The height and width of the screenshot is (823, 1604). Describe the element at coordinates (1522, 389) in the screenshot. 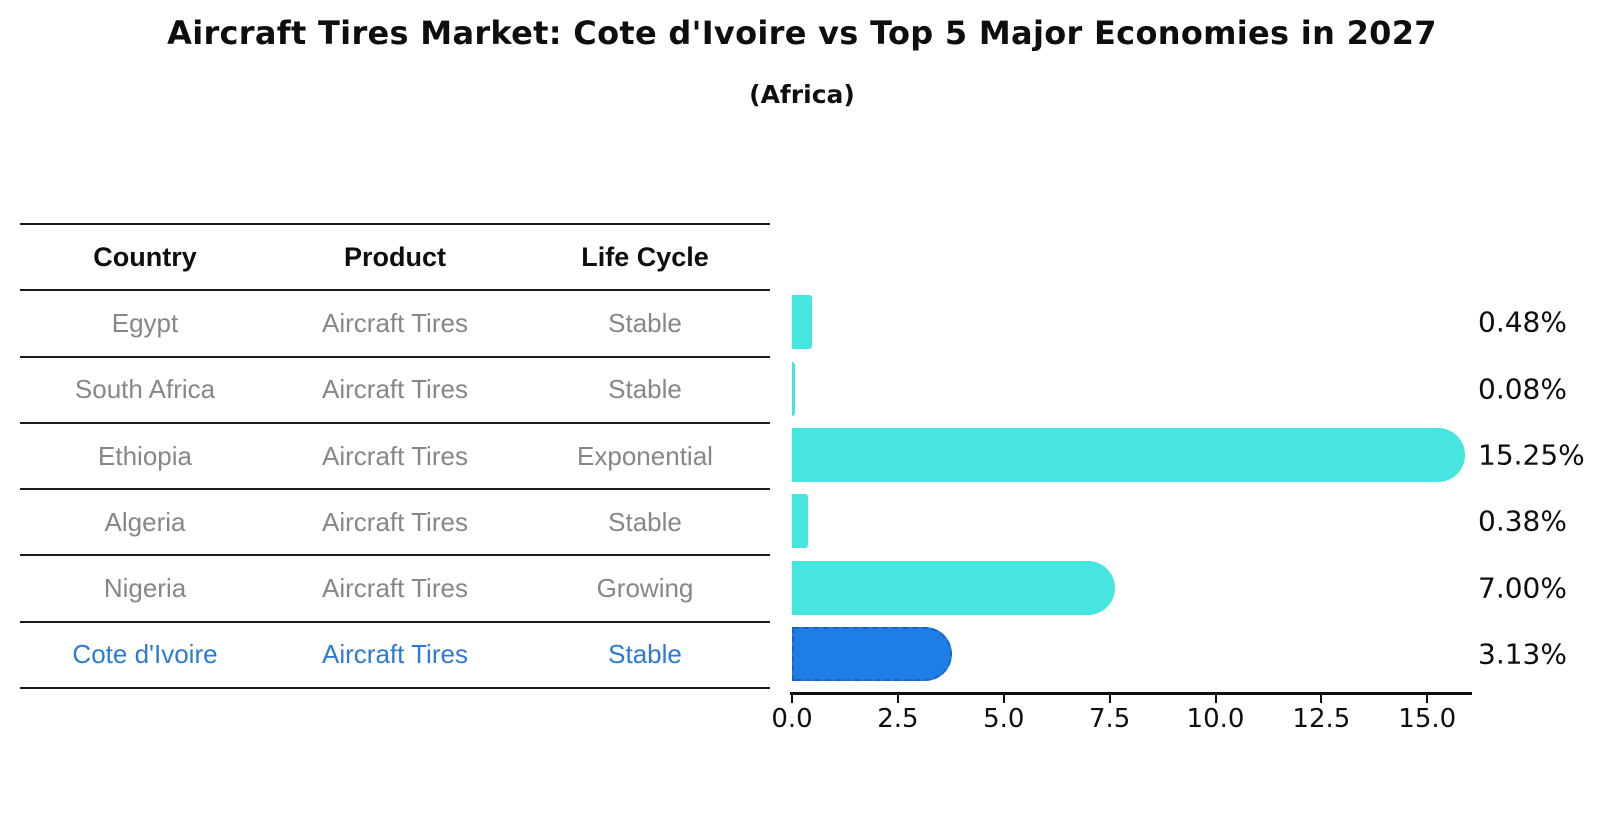

I see `bar-value-label: 0.08%` at that location.